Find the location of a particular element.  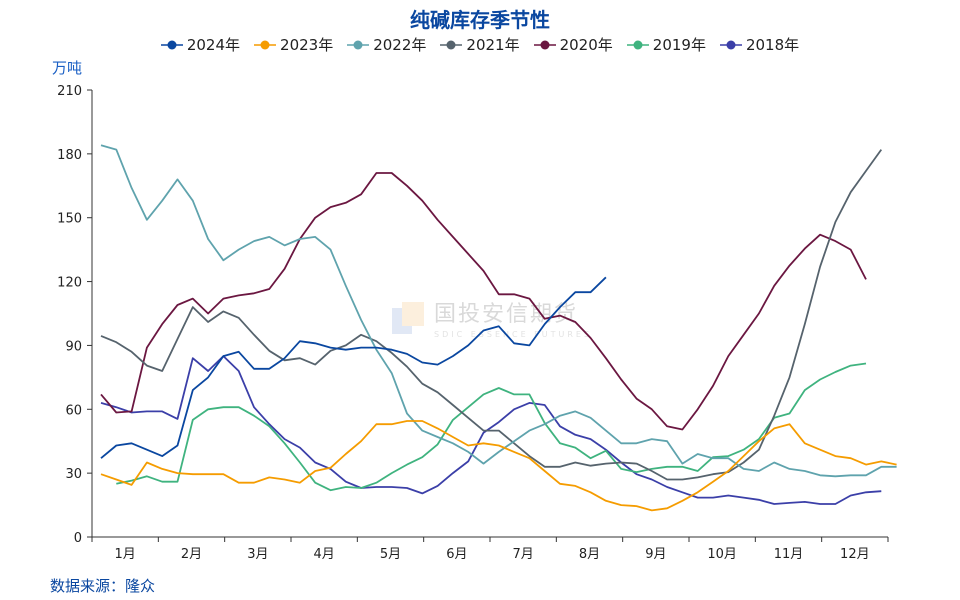

chart-title: 纯碱库存季节性 is located at coordinates (480, 20).